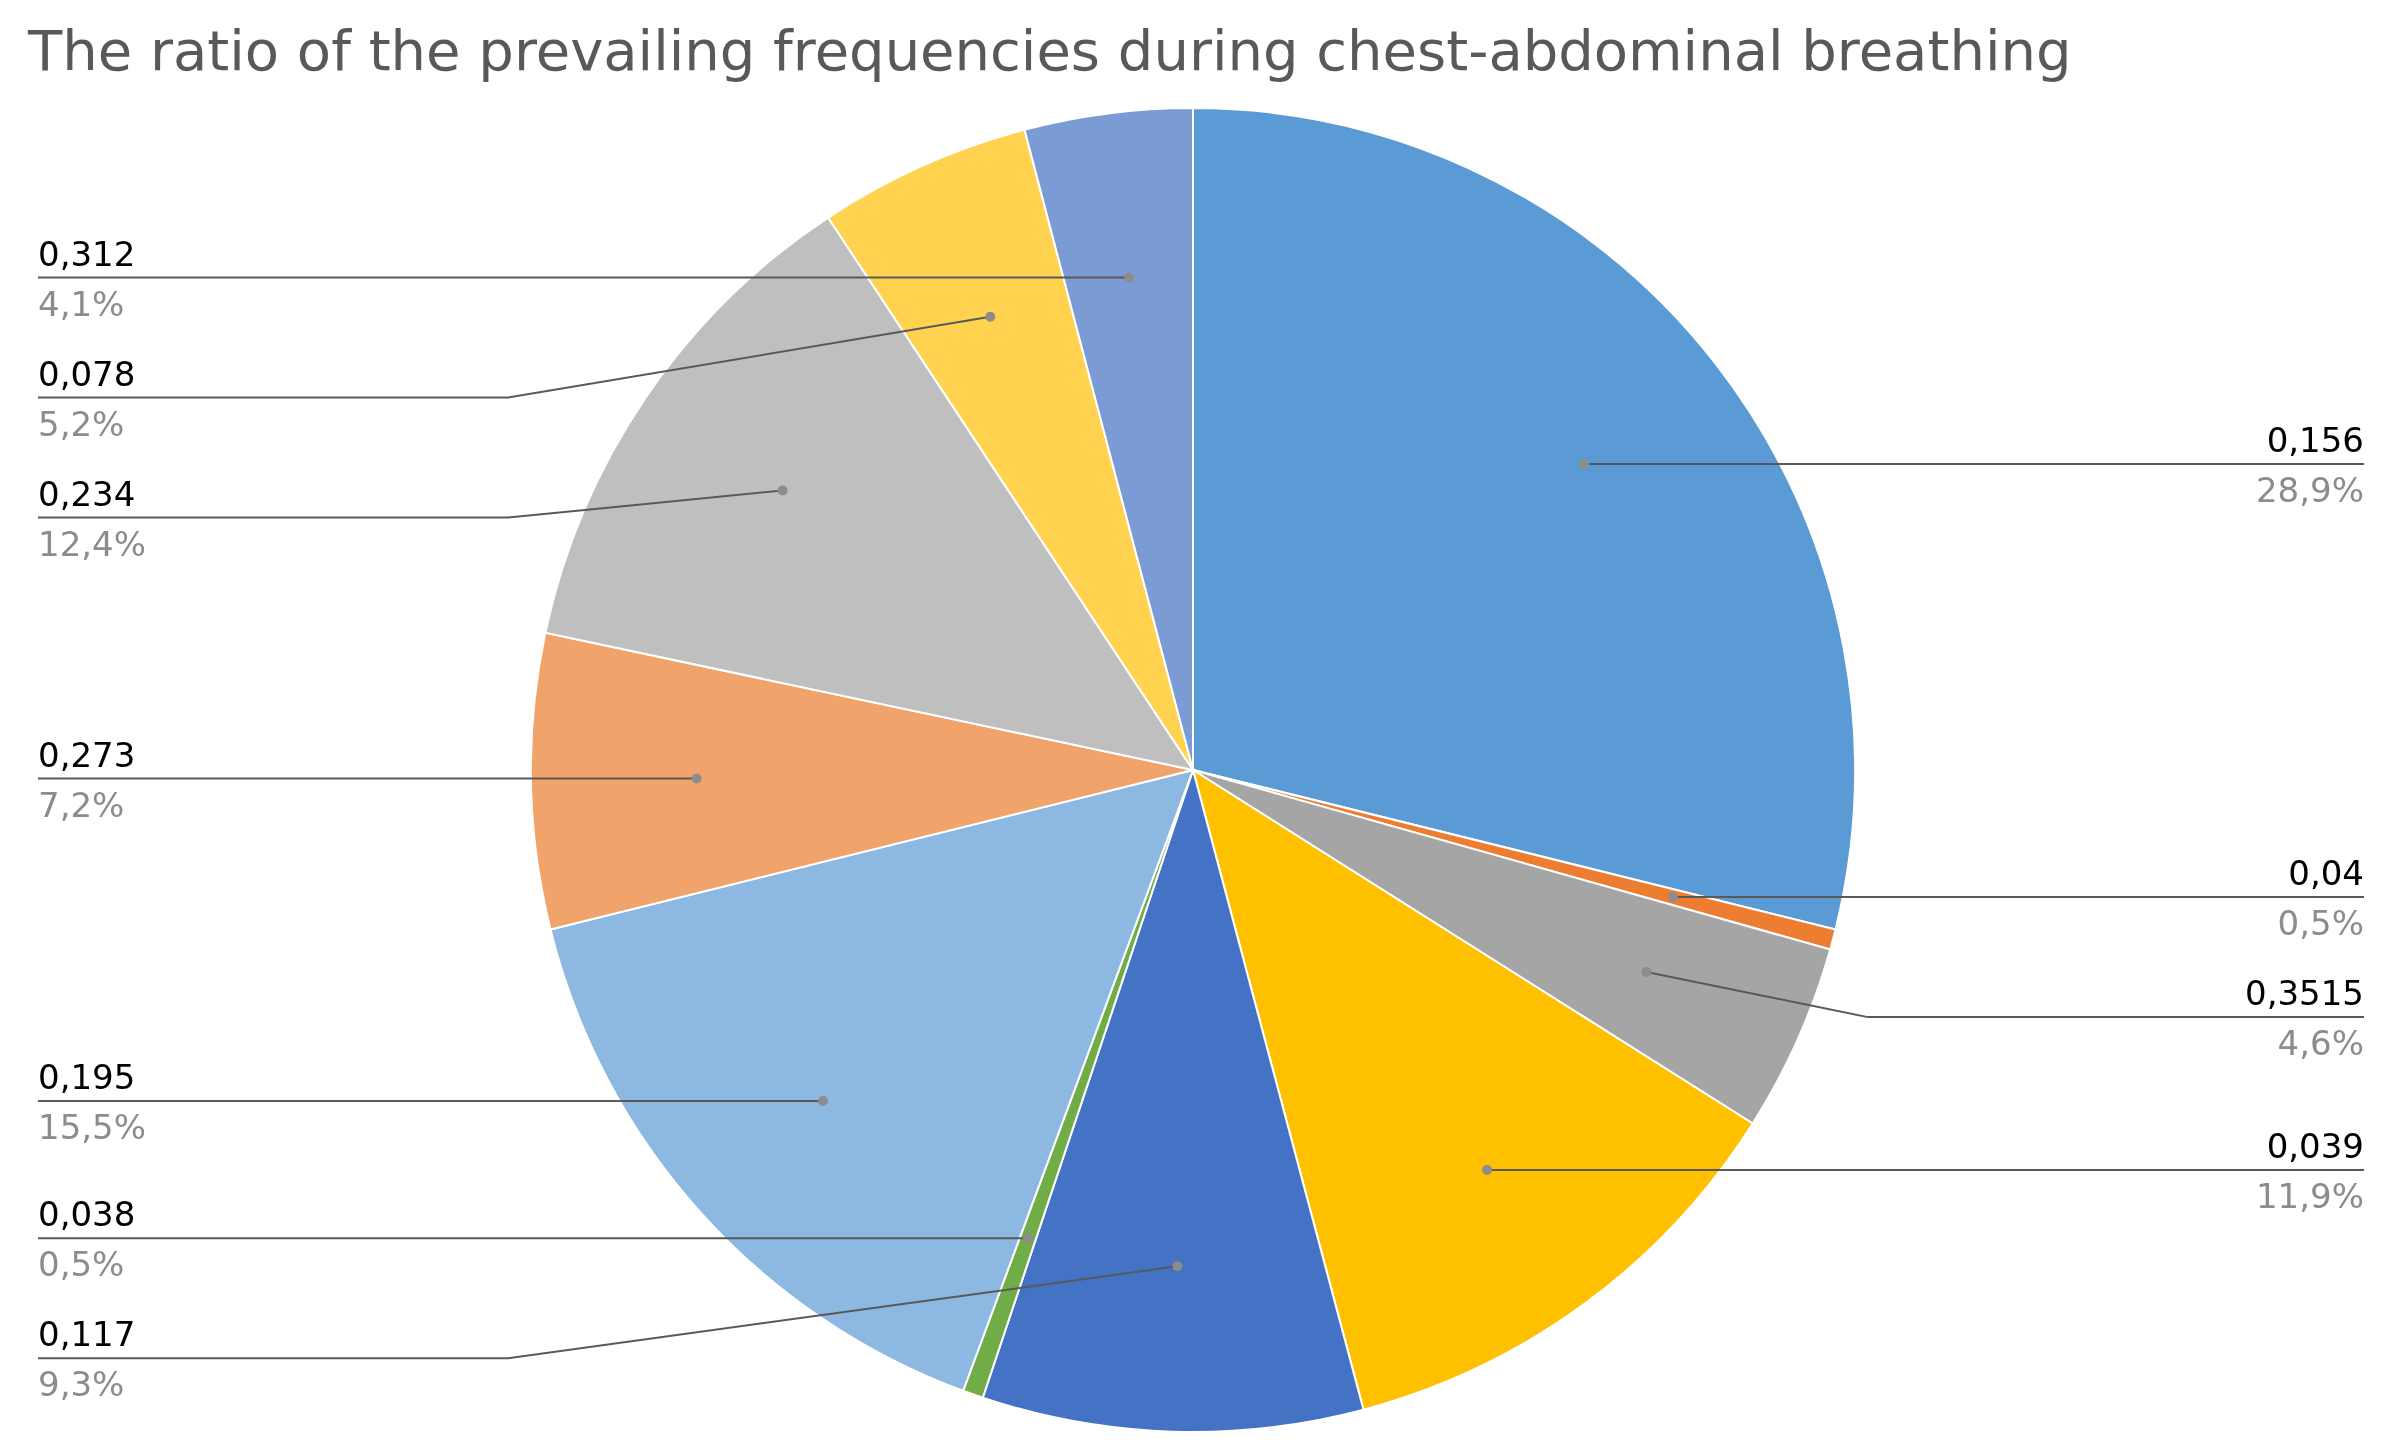 The width and height of the screenshot is (2386, 1448). Describe the element at coordinates (87, 1076) in the screenshot. I see `slice-label: 0,195` at that location.